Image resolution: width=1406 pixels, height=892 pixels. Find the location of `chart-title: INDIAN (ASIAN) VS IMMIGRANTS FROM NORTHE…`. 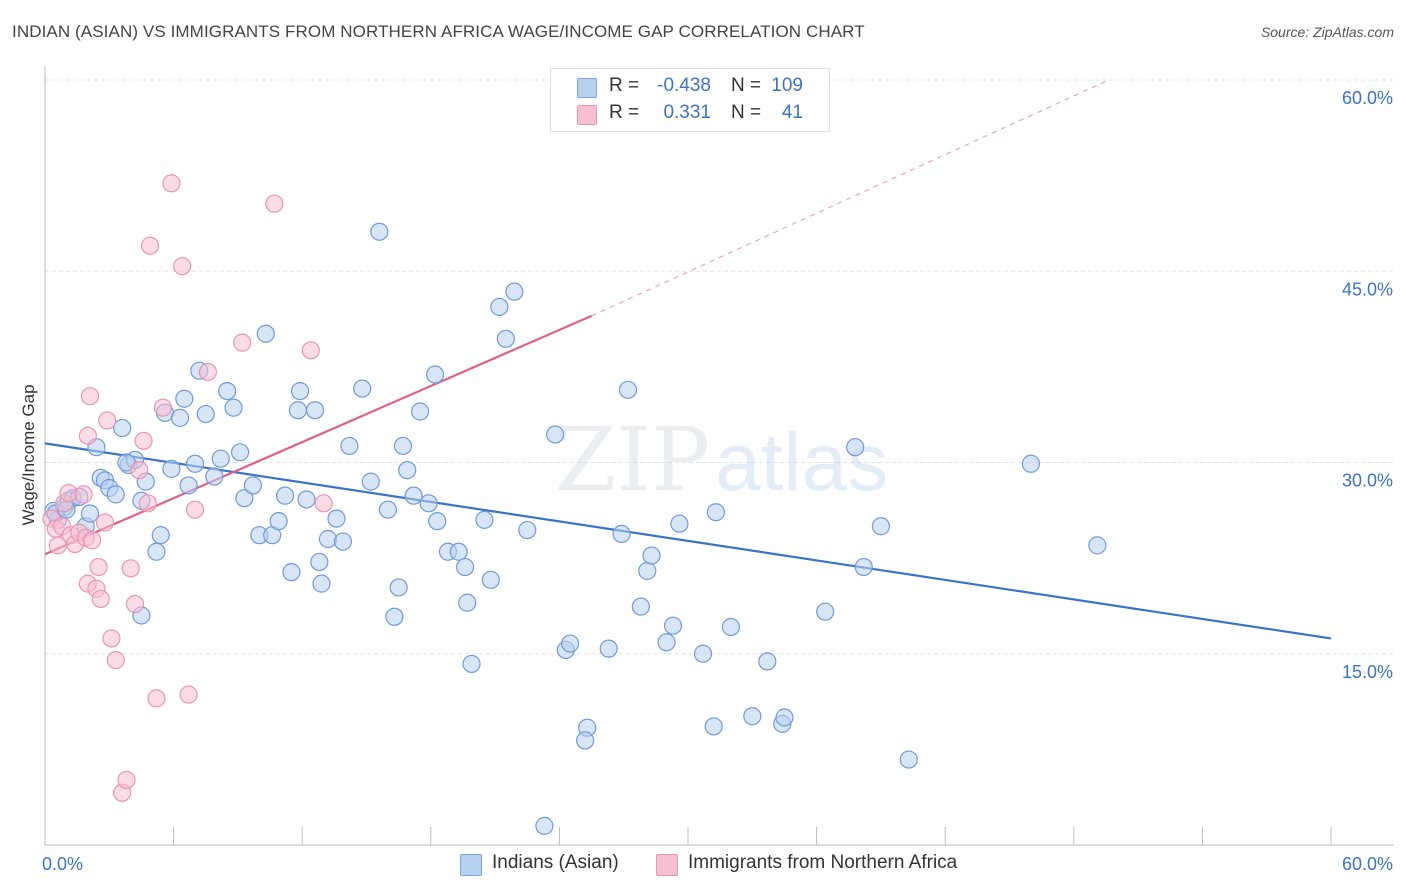

chart-title: INDIAN (ASIAN) VS IMMIGRANTS FROM NORTHE… is located at coordinates (438, 31).